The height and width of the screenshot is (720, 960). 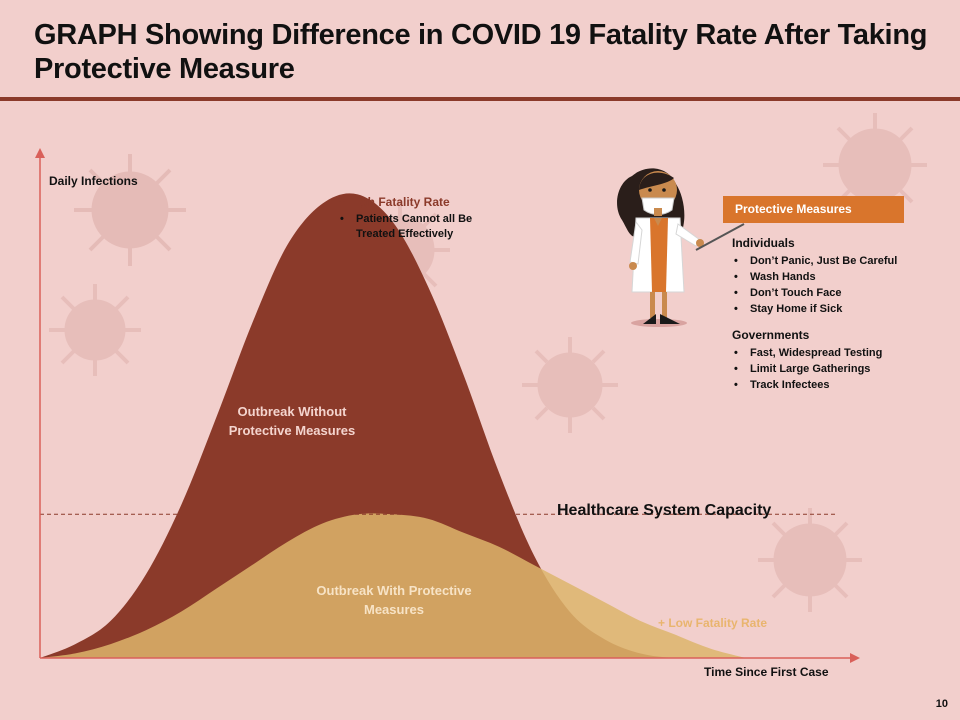 I want to click on list-item: Limit Large Gatherings, so click(x=832, y=369).